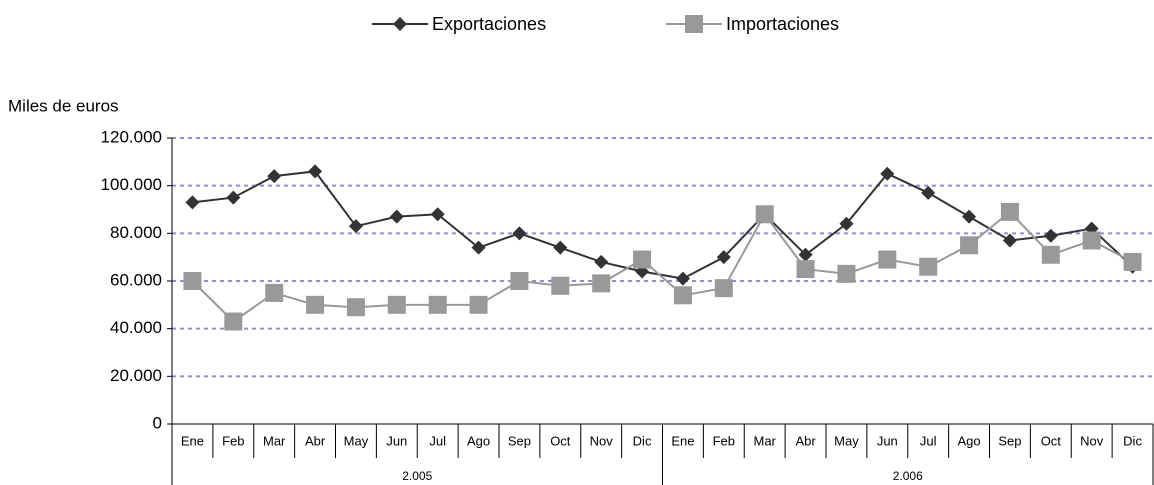  I want to click on y-tick-label: 40.000, so click(136, 327).